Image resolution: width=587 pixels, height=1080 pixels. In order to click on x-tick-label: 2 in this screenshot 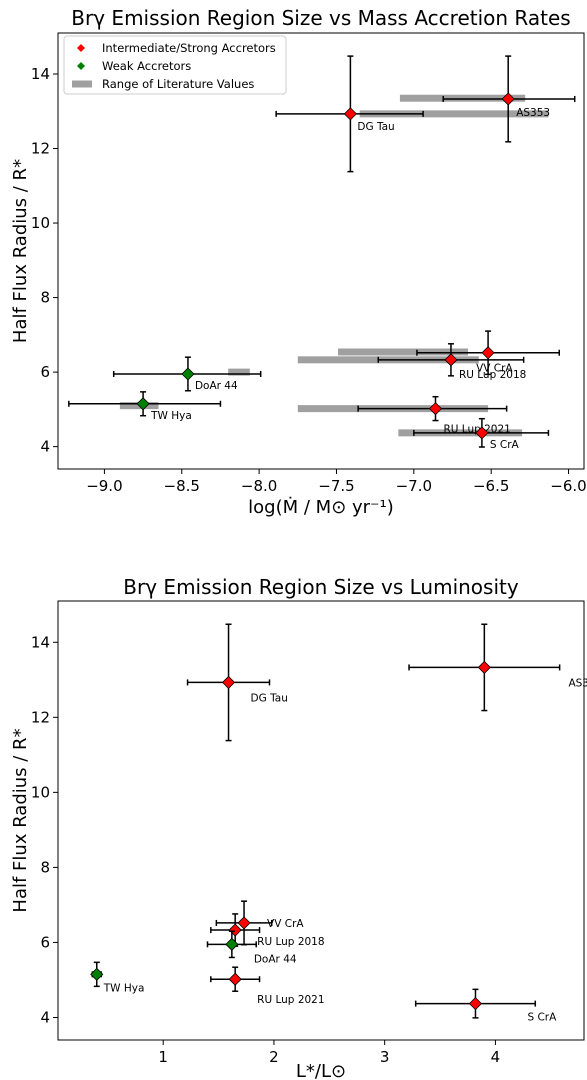, I will do `click(274, 1057)`.